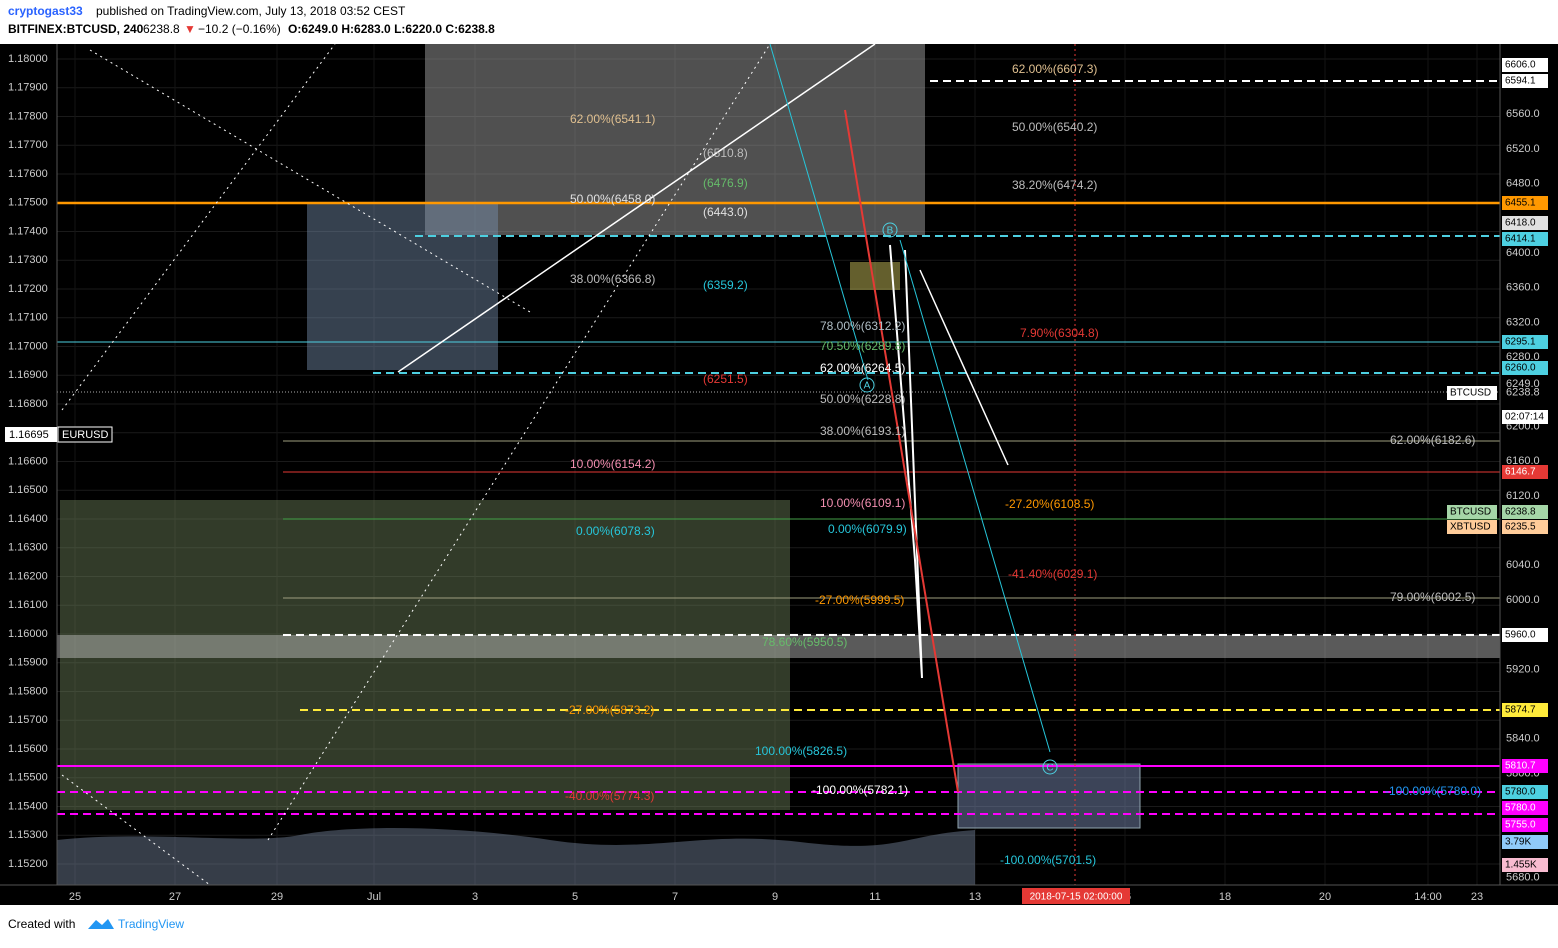 The image size is (1558, 948). What do you see at coordinates (45, 11) in the screenshot?
I see `author: cryptogast33` at bounding box center [45, 11].